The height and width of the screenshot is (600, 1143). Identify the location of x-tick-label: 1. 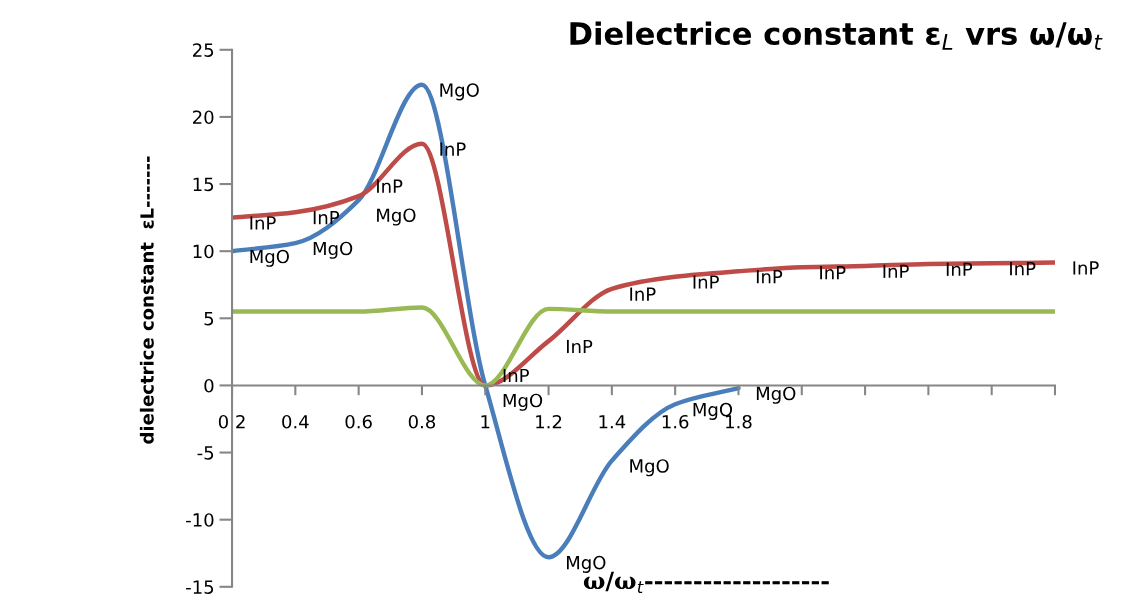
(485, 422).